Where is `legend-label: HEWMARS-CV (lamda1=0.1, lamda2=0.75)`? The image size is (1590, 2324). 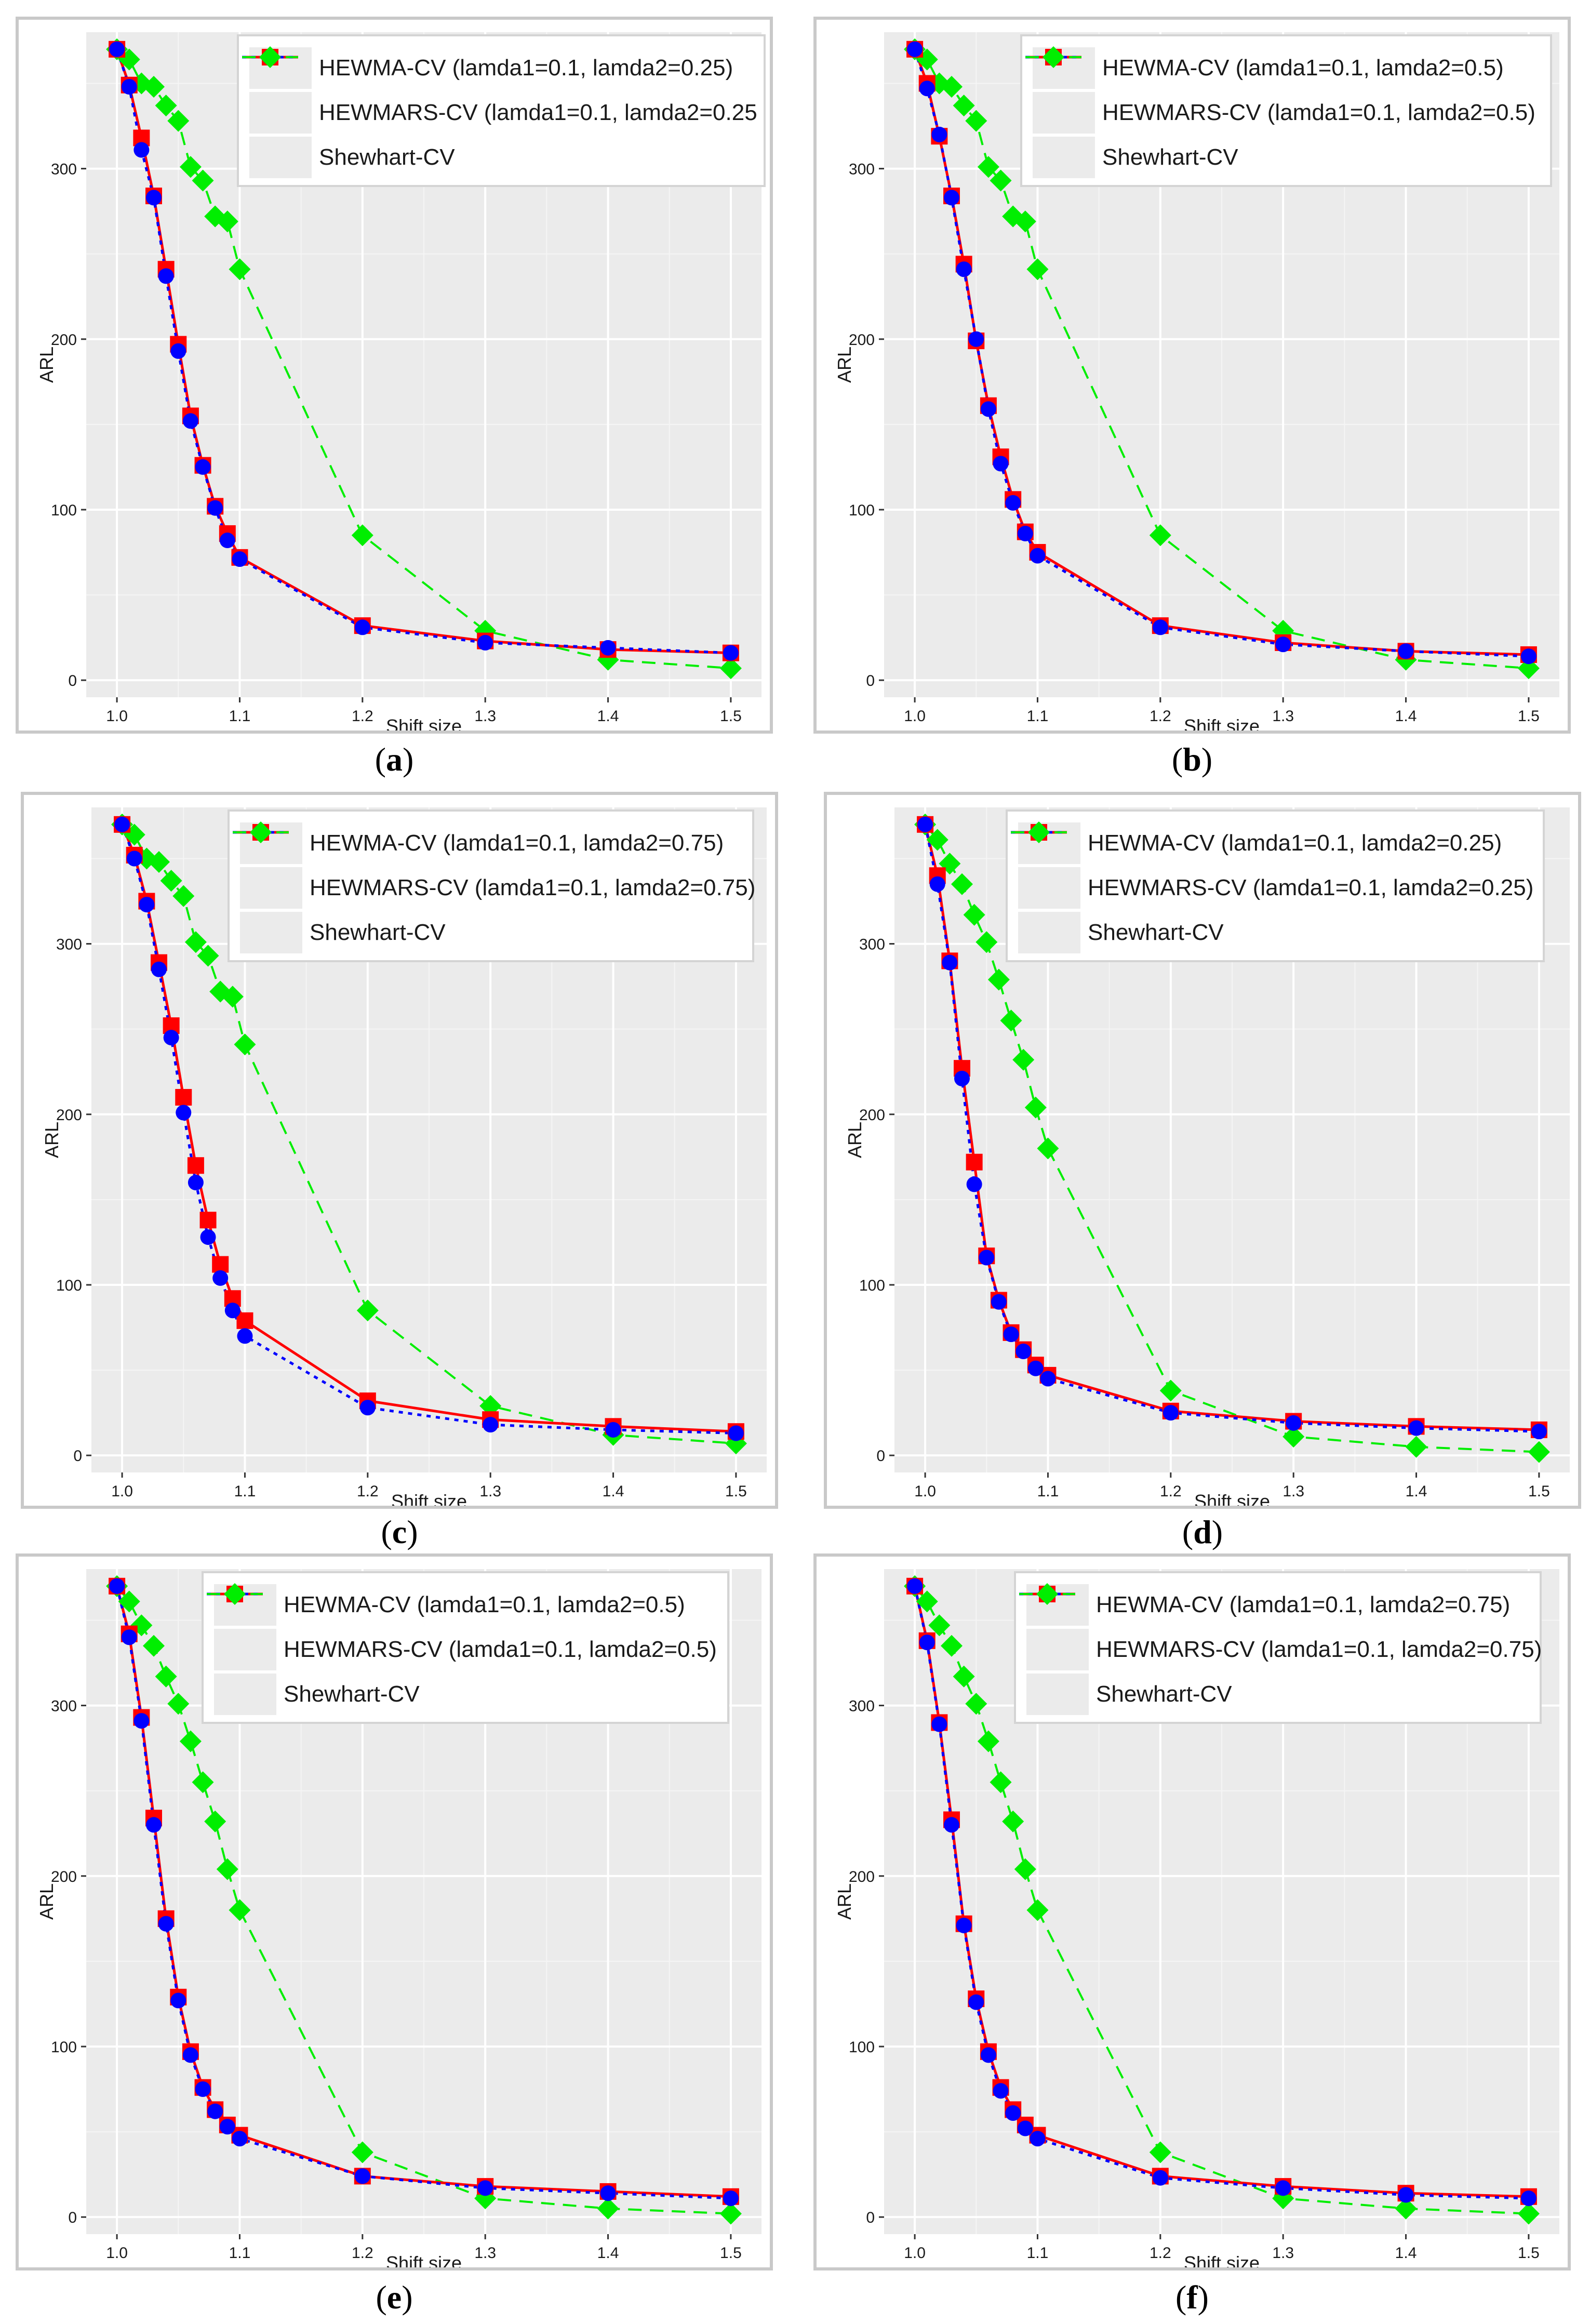 legend-label: HEWMARS-CV (lamda1=0.1, lamda2=0.75) is located at coordinates (1319, 1649).